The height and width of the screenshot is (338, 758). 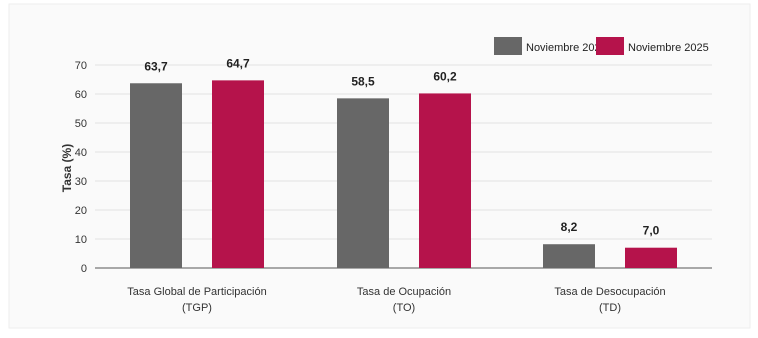 What do you see at coordinates (67, 168) in the screenshot?
I see `y-axis-title: Tasa (%)` at bounding box center [67, 168].